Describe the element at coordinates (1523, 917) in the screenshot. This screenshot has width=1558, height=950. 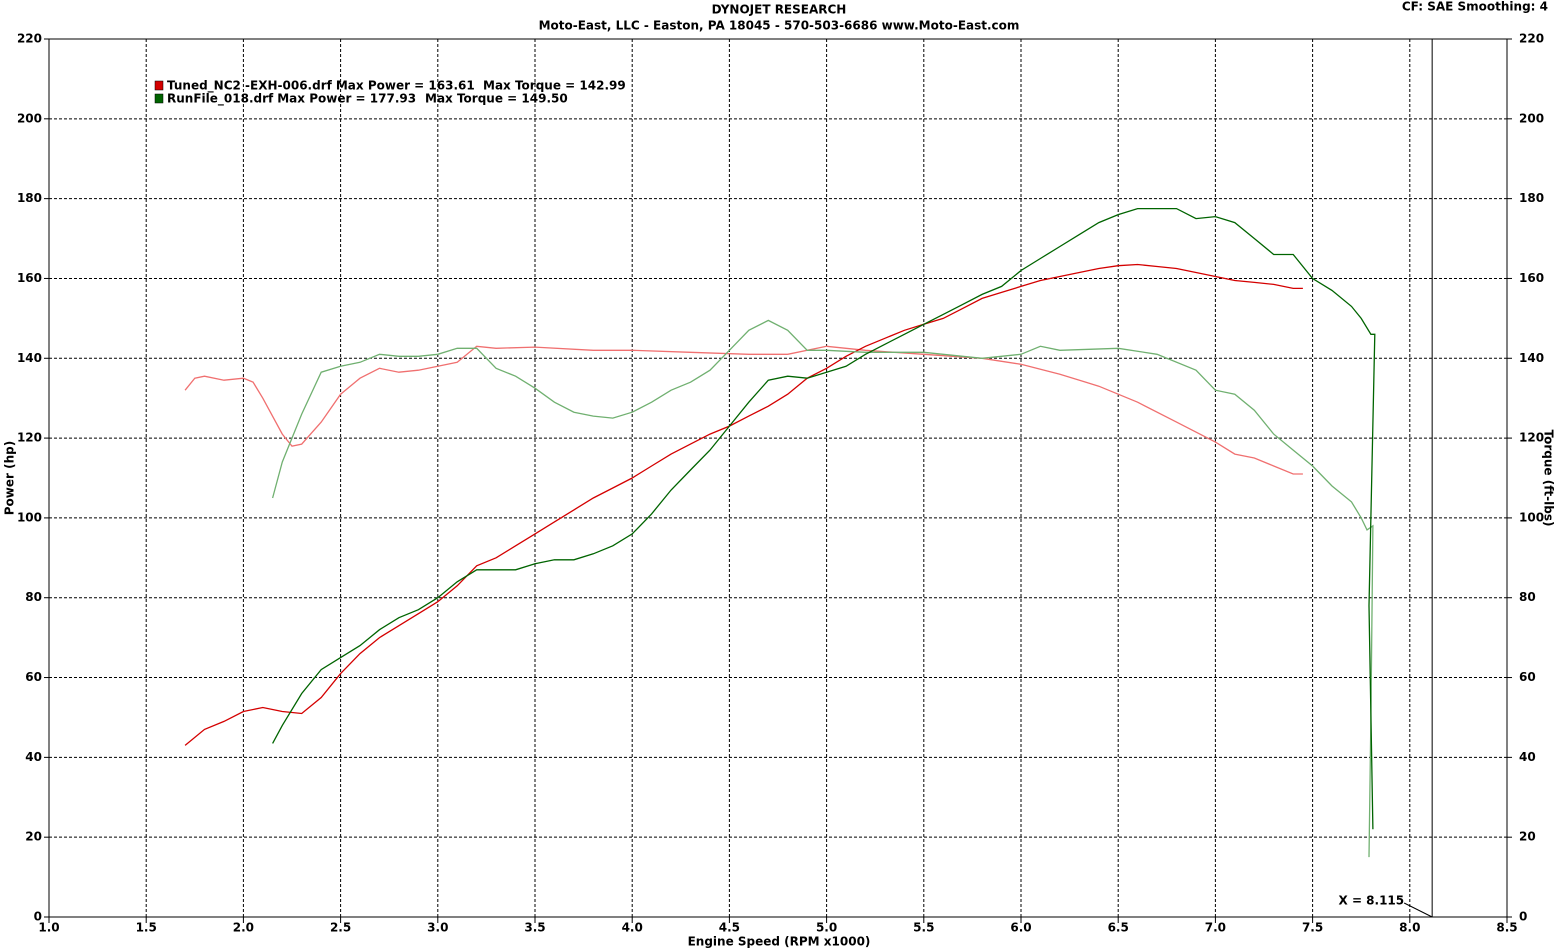
I see `y2-tick-label: 0` at that location.